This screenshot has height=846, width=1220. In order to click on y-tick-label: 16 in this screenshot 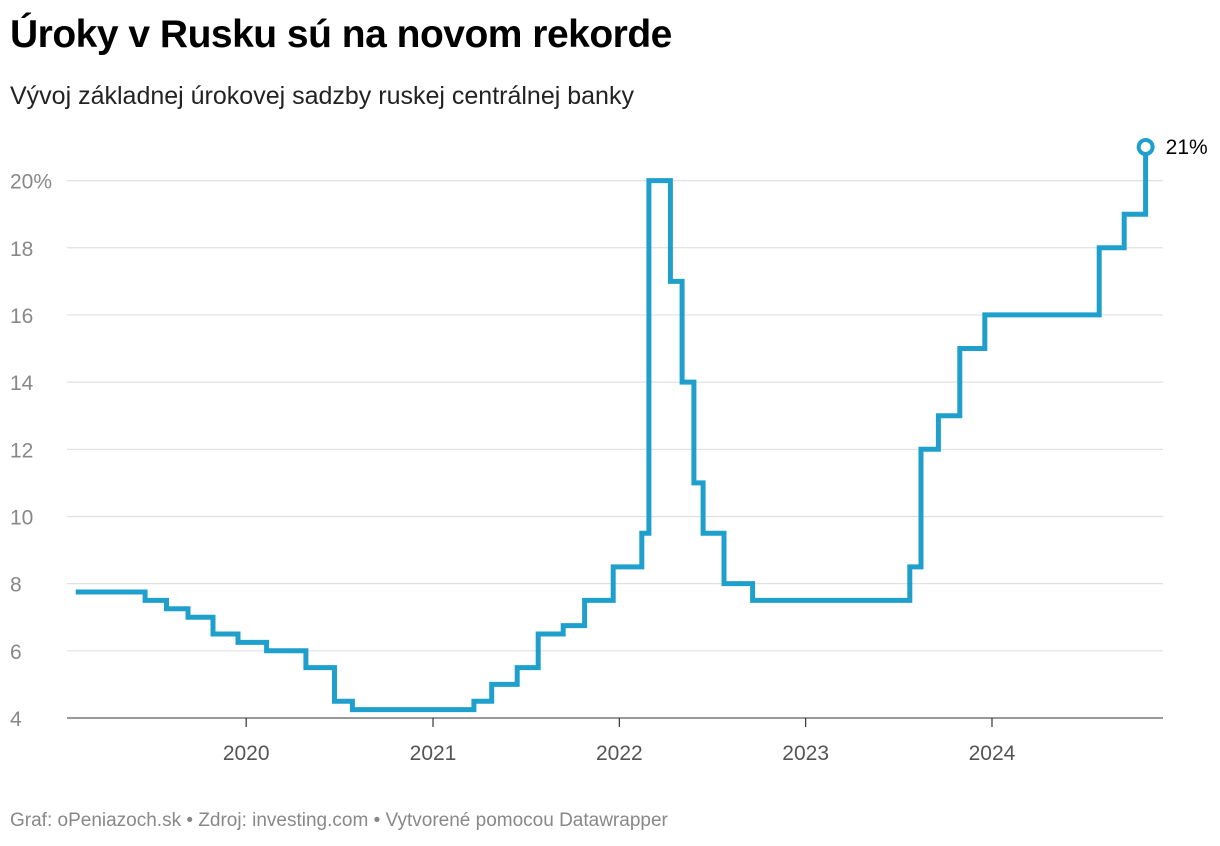, I will do `click(21, 316)`.